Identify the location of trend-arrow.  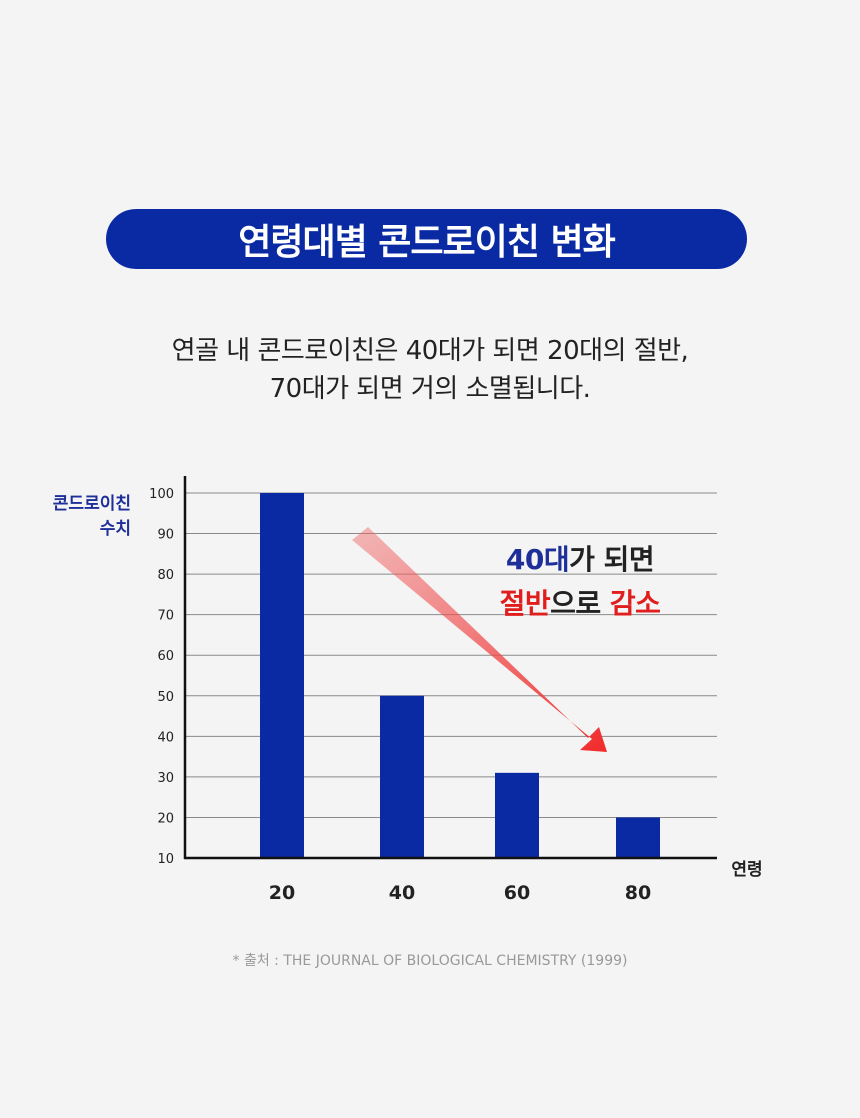
(479, 639).